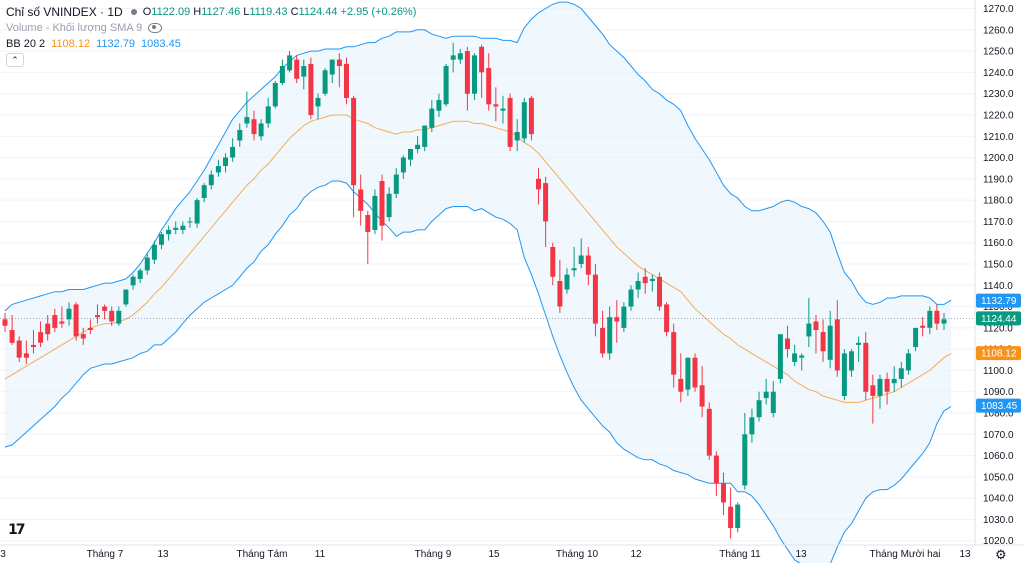  What do you see at coordinates (64, 12) in the screenshot?
I see `symbol-title: Chỉ số VNINDEX · 1D` at bounding box center [64, 12].